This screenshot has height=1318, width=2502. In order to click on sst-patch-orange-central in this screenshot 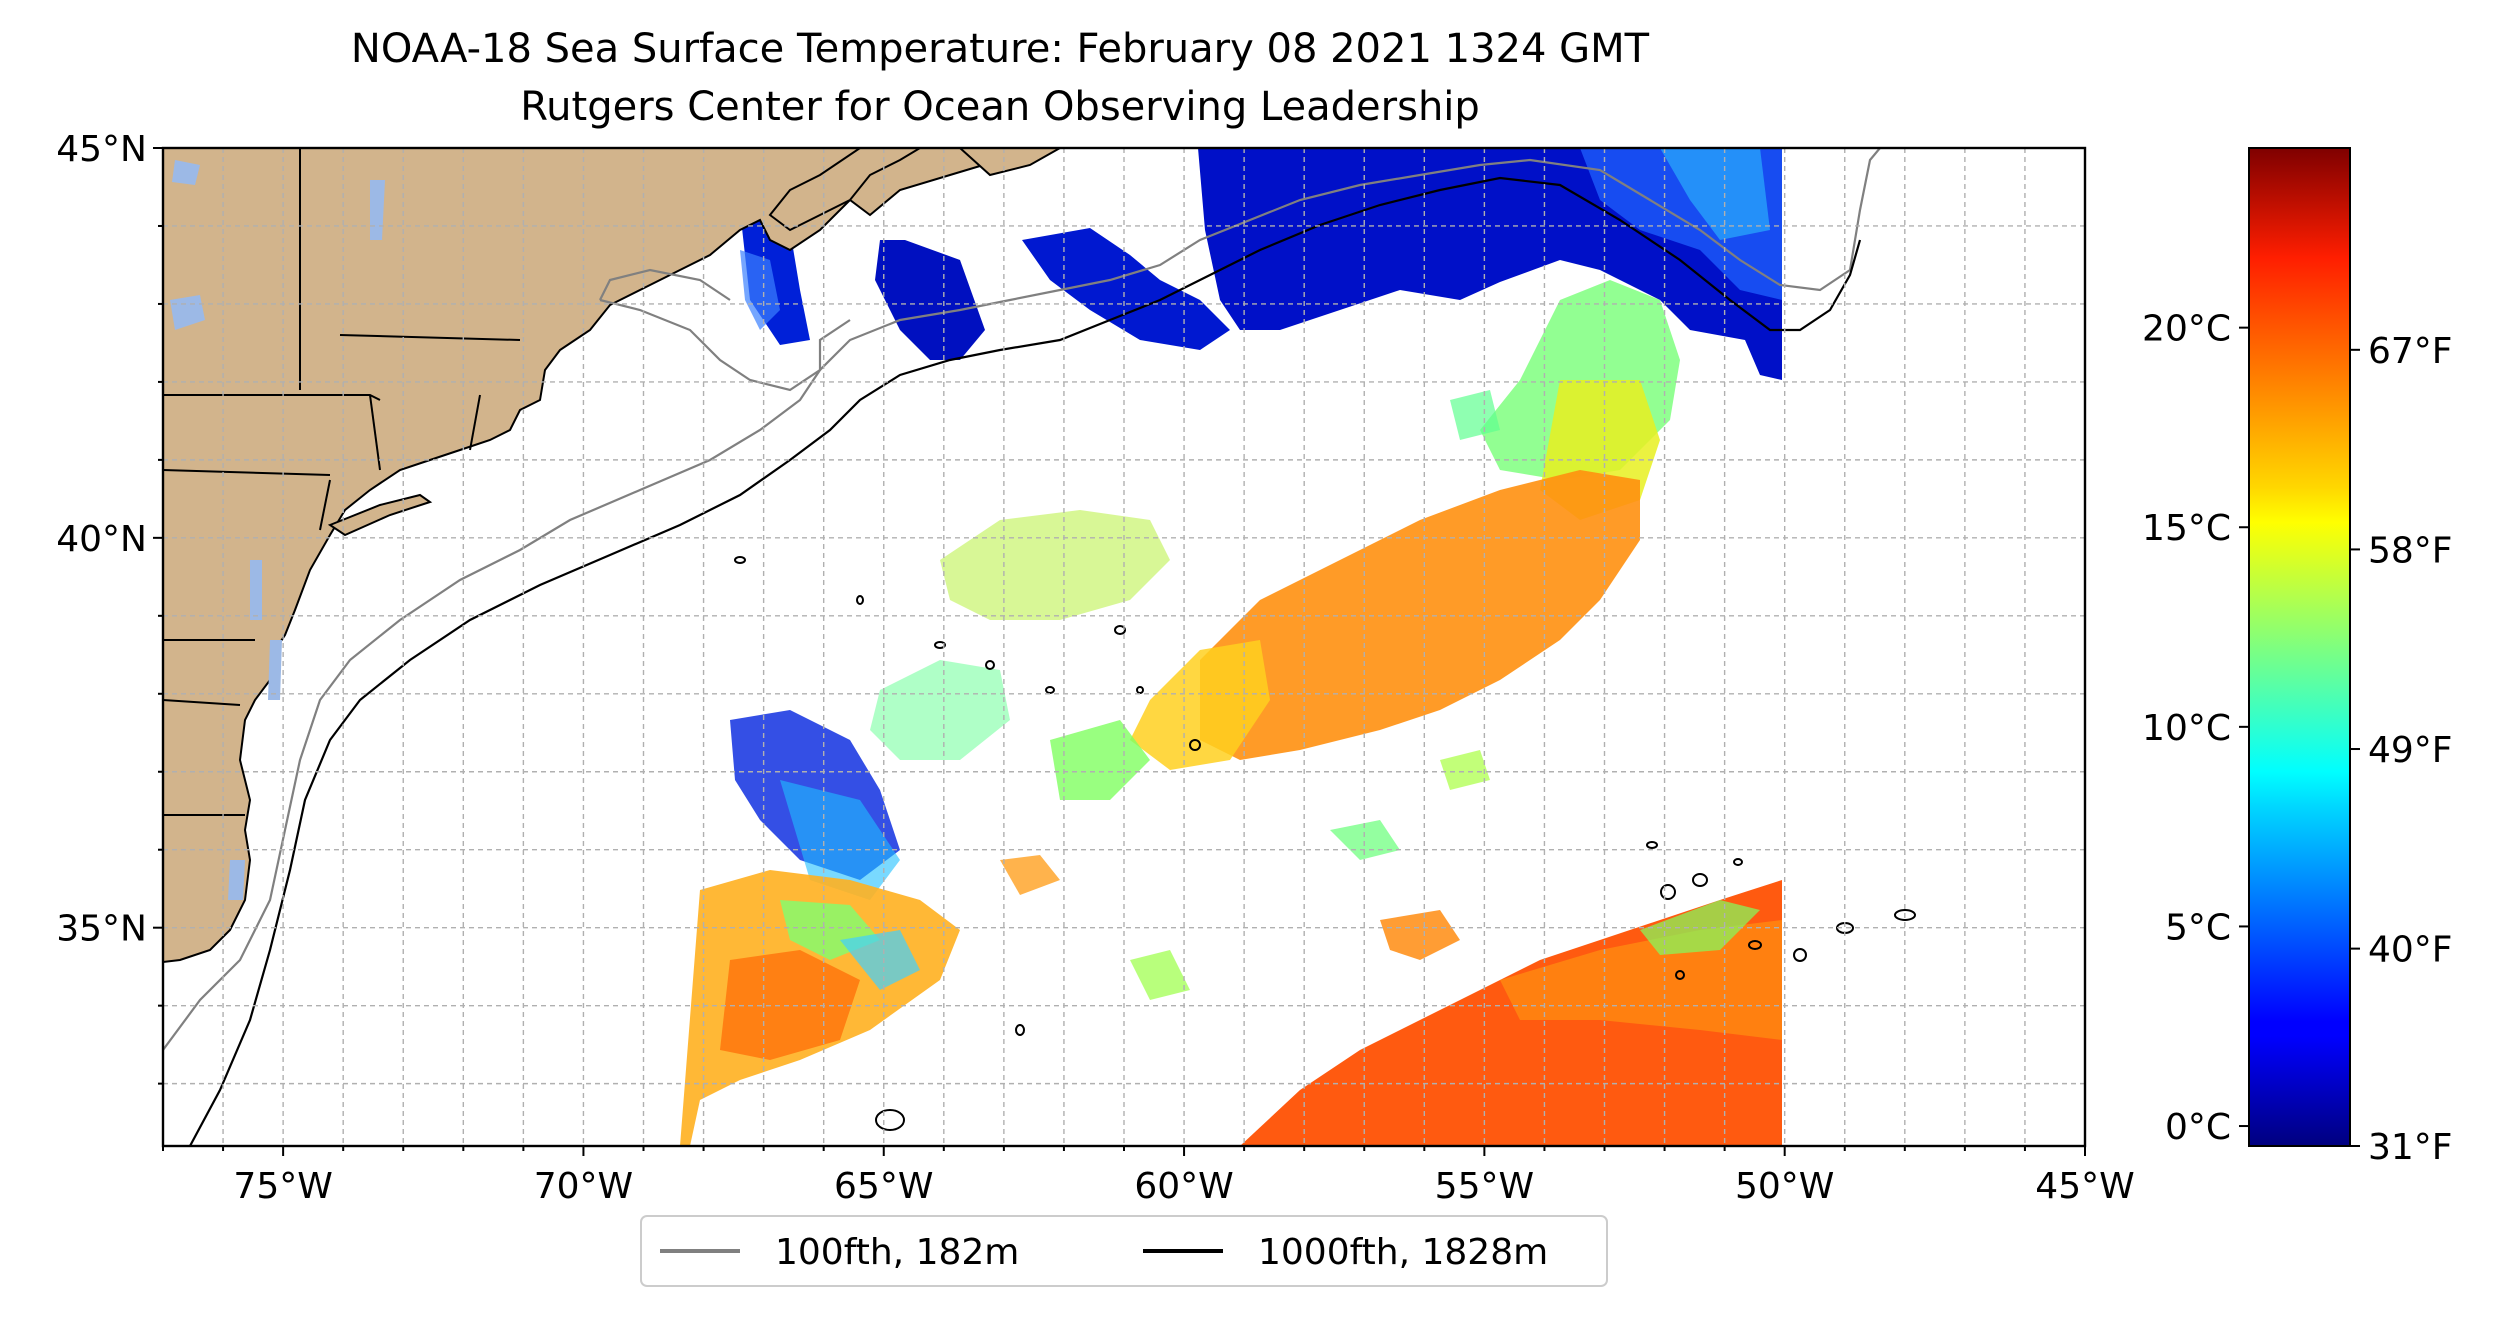, I will do `click(1420, 615)`.